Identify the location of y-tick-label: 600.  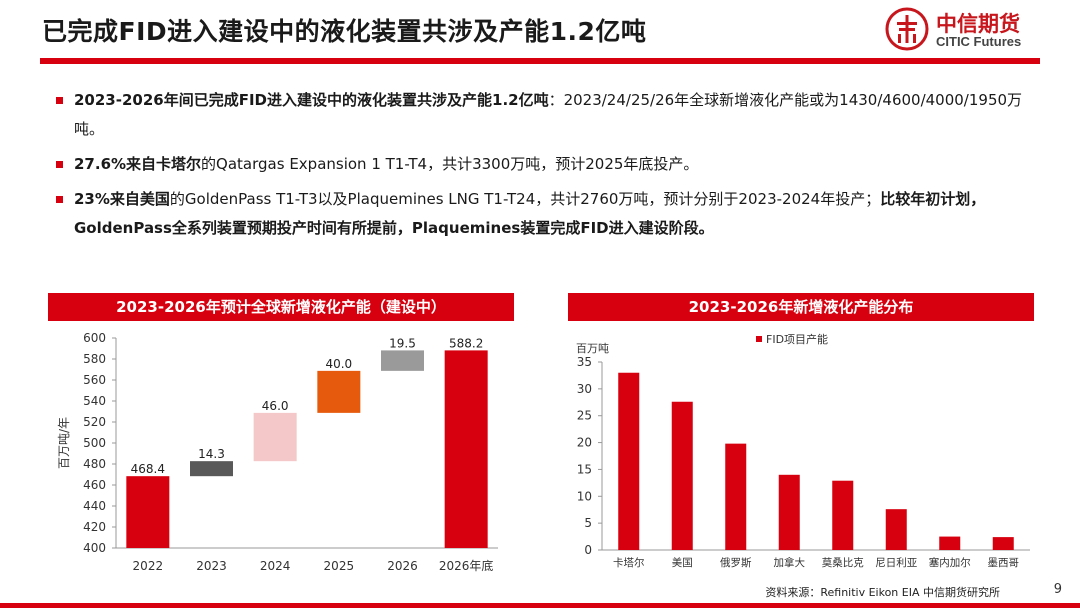
(94, 338).